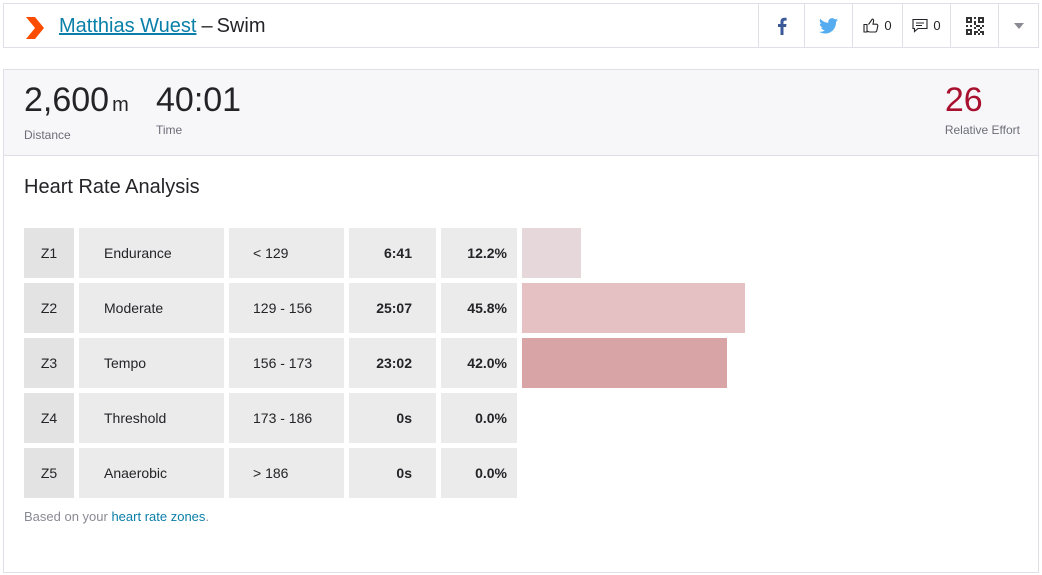  I want to click on time-value: 40:01, so click(199, 100).